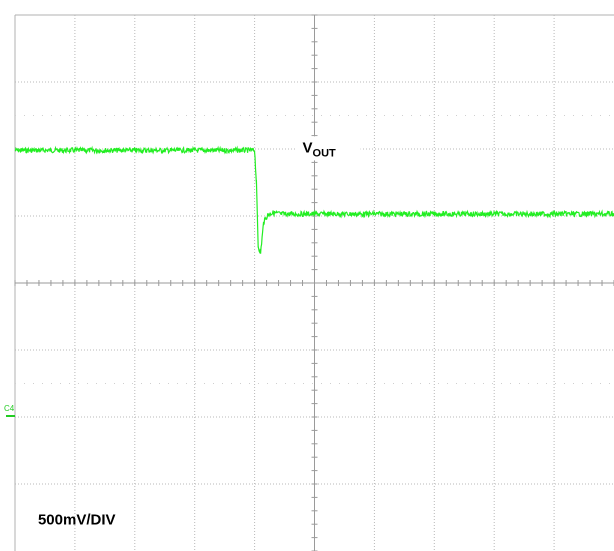  I want to click on vout-label: VOUT, so click(320, 149).